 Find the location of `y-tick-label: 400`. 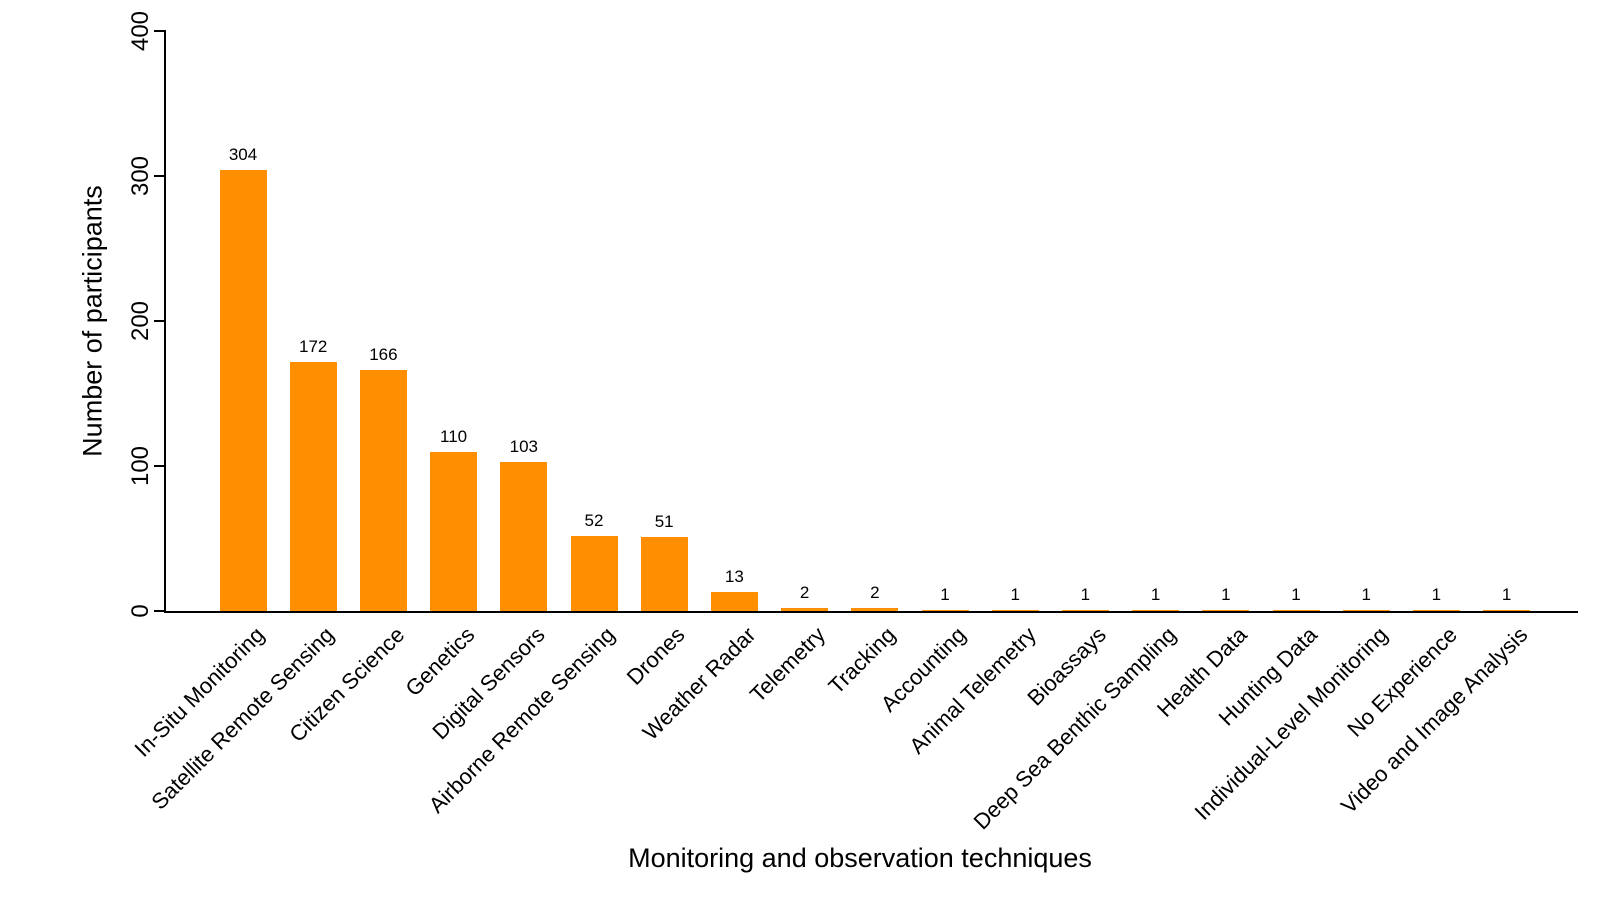

y-tick-label: 400 is located at coordinates (140, 31).